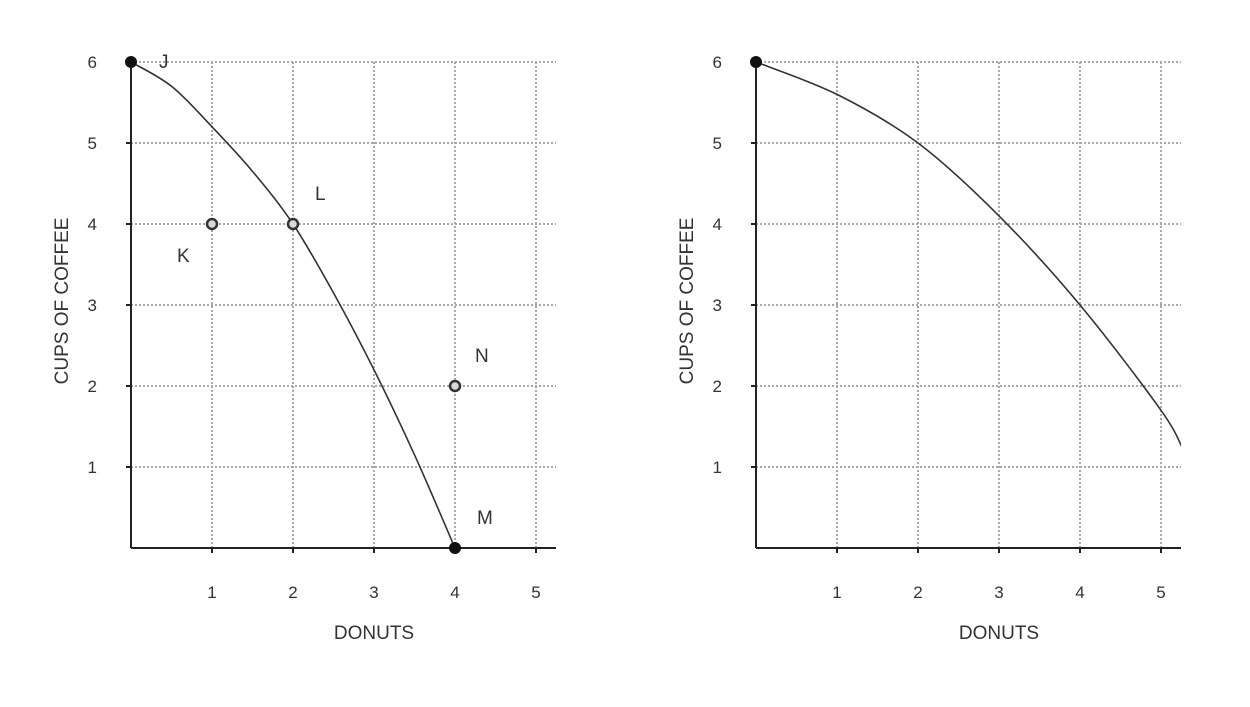 The image size is (1250, 707). I want to click on point-marker-origin, so click(756, 62).